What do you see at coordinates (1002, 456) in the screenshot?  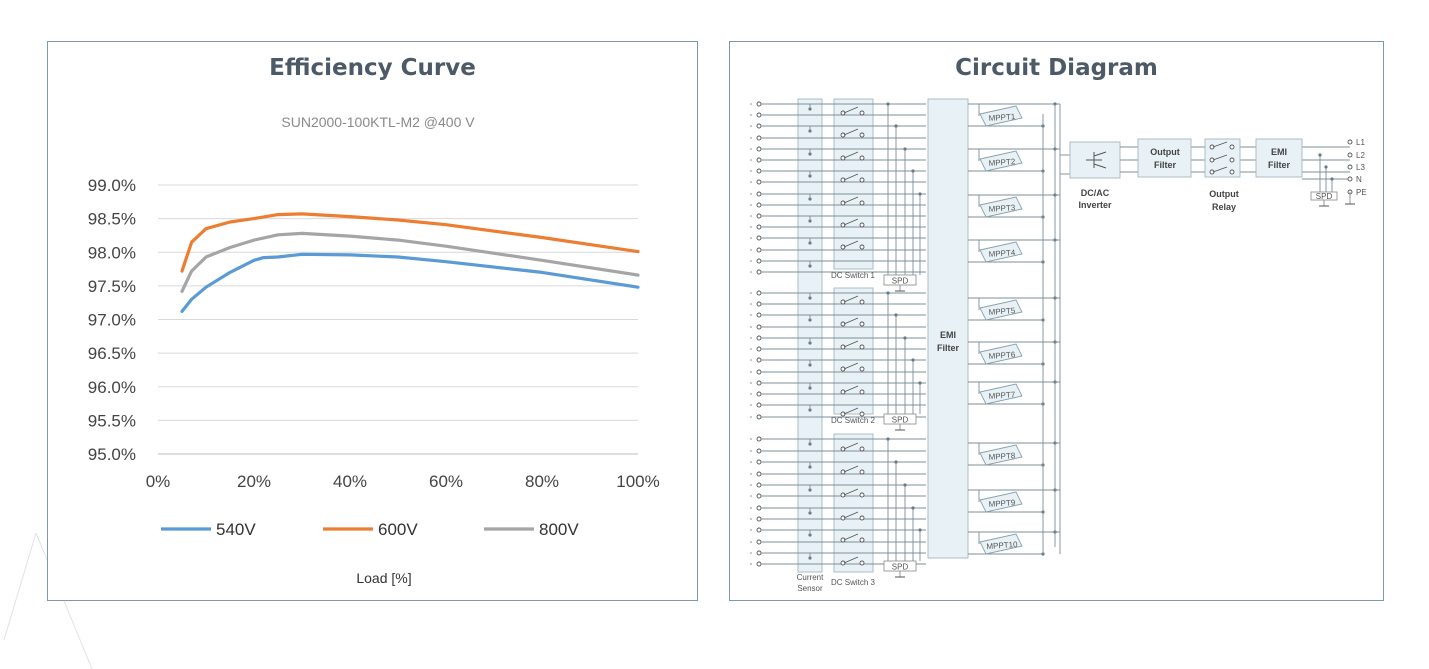 I see `mppt-label: MPPT8` at bounding box center [1002, 456].